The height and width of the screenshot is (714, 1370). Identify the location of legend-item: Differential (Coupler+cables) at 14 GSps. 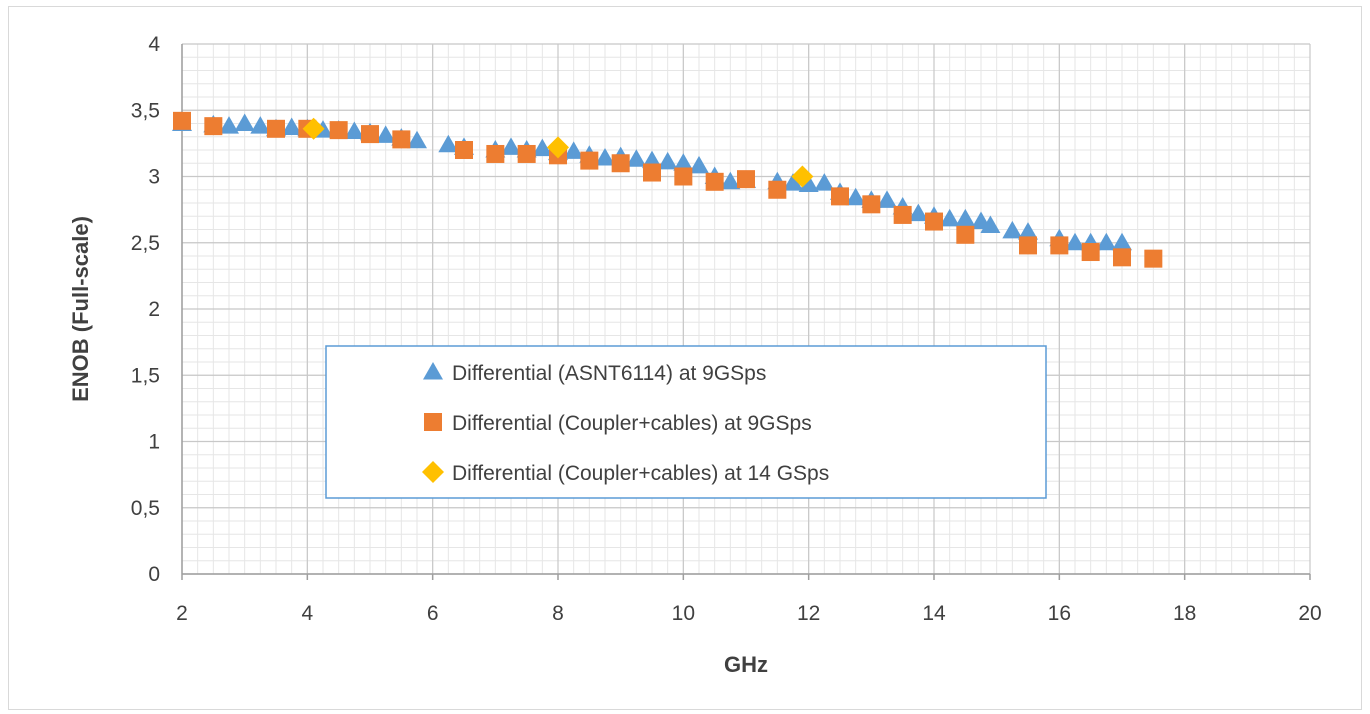
(625, 473).